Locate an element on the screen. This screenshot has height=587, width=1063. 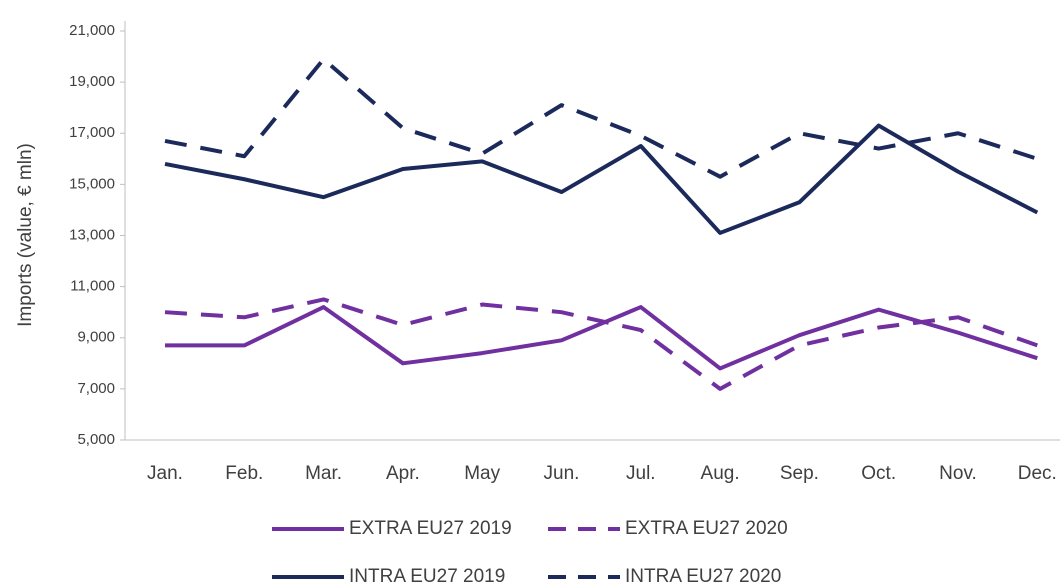
y-axis-label: Imports (value, € mln) is located at coordinates (25, 235).